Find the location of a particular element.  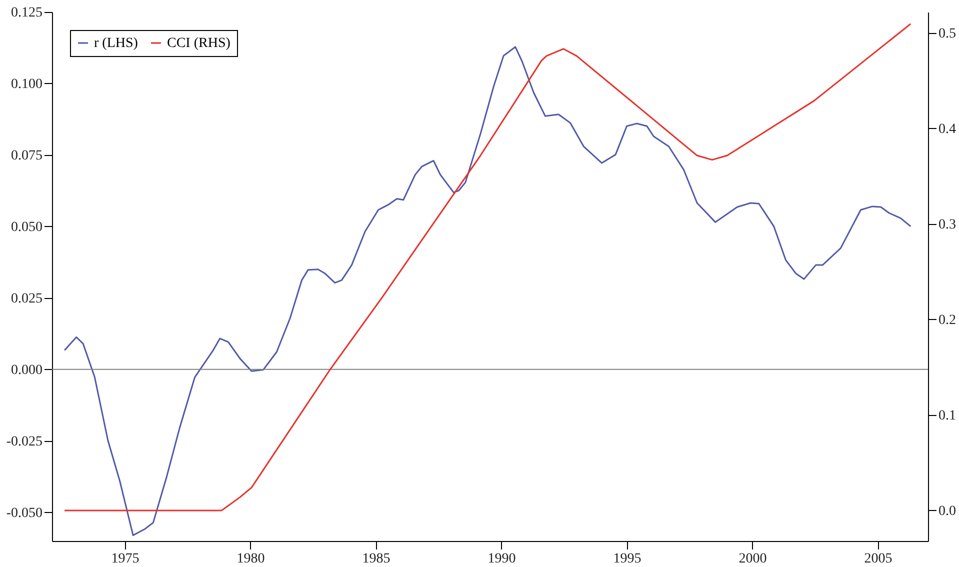

x-tick-label: 1985 is located at coordinates (376, 559).